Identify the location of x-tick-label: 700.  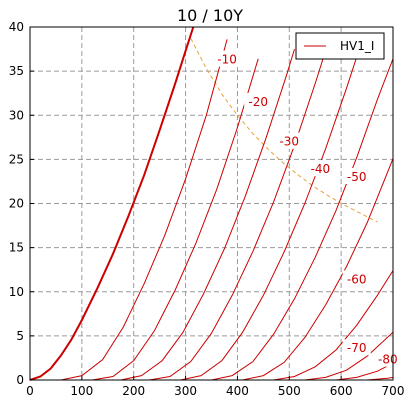
(393, 391).